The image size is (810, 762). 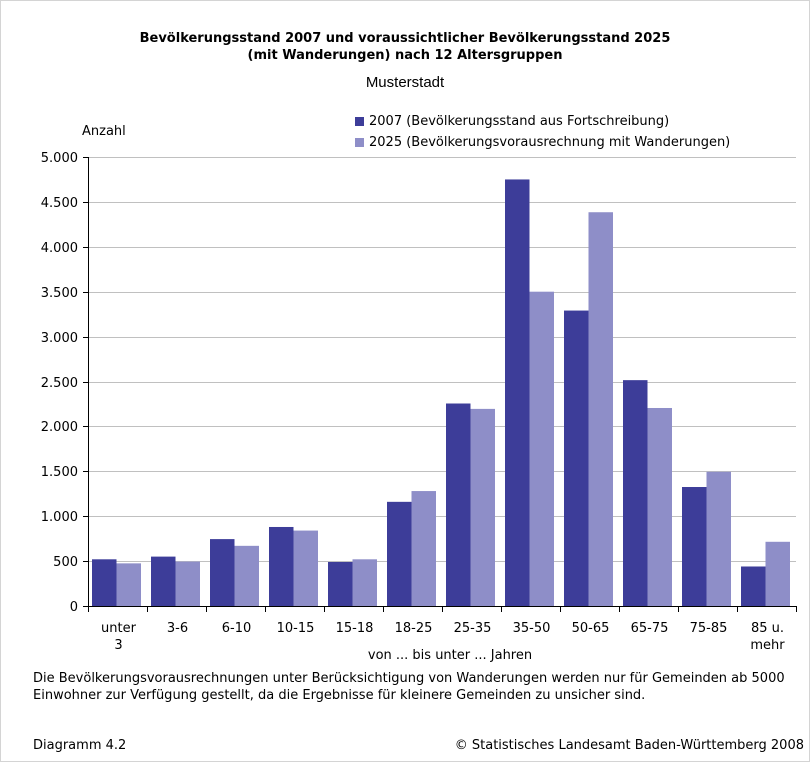 I want to click on y-tick-label: 4.500, so click(x=59, y=203).